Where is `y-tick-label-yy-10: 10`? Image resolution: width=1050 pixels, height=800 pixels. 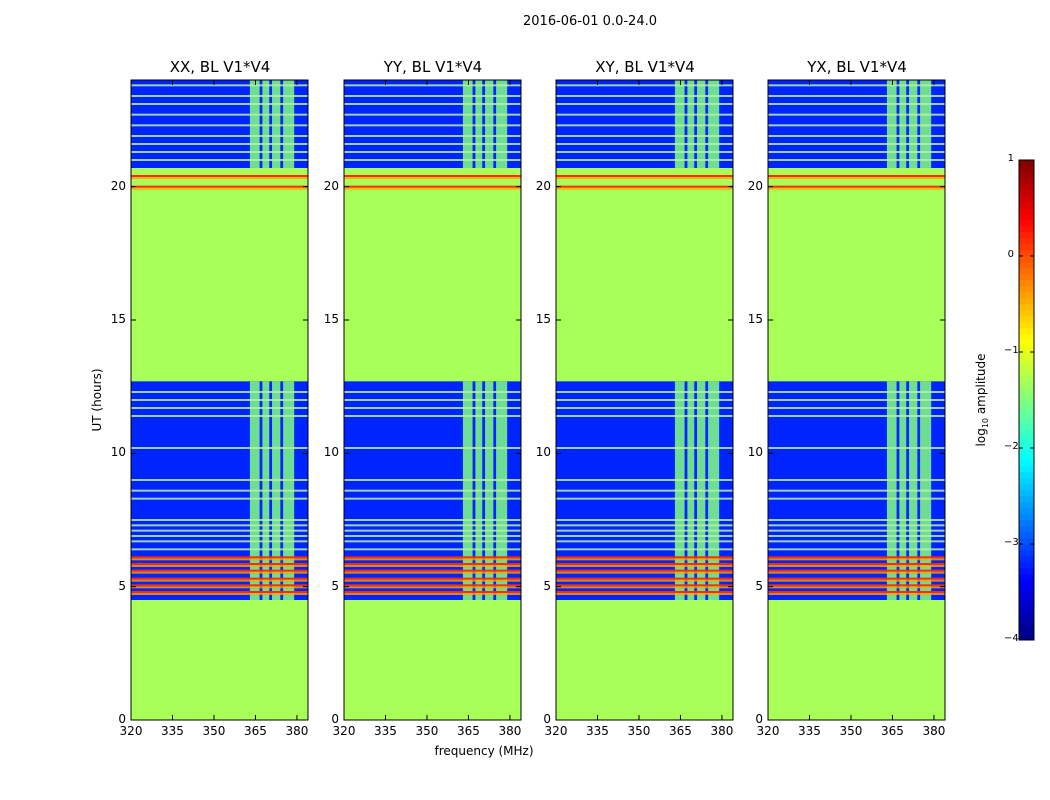 y-tick-label-yy-10: 10 is located at coordinates (331, 452).